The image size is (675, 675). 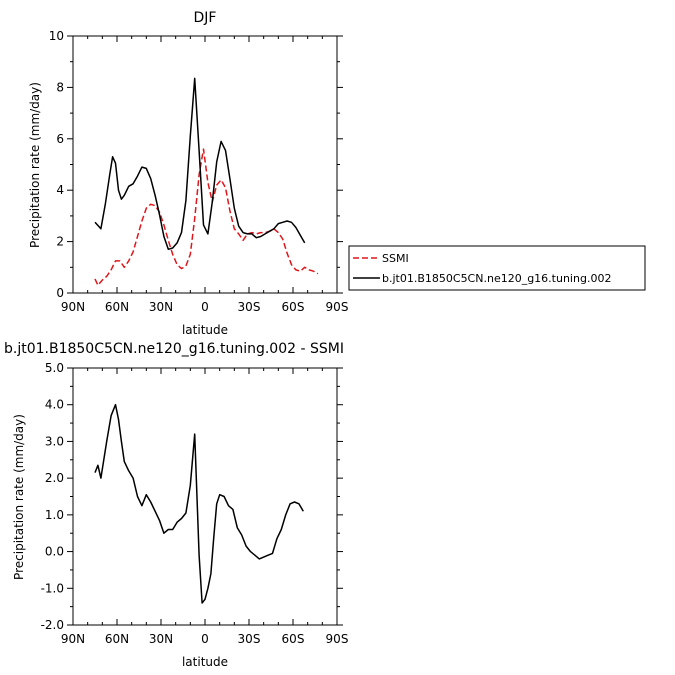 I want to click on legend-label-ssmi: SSMI, so click(x=395, y=258).